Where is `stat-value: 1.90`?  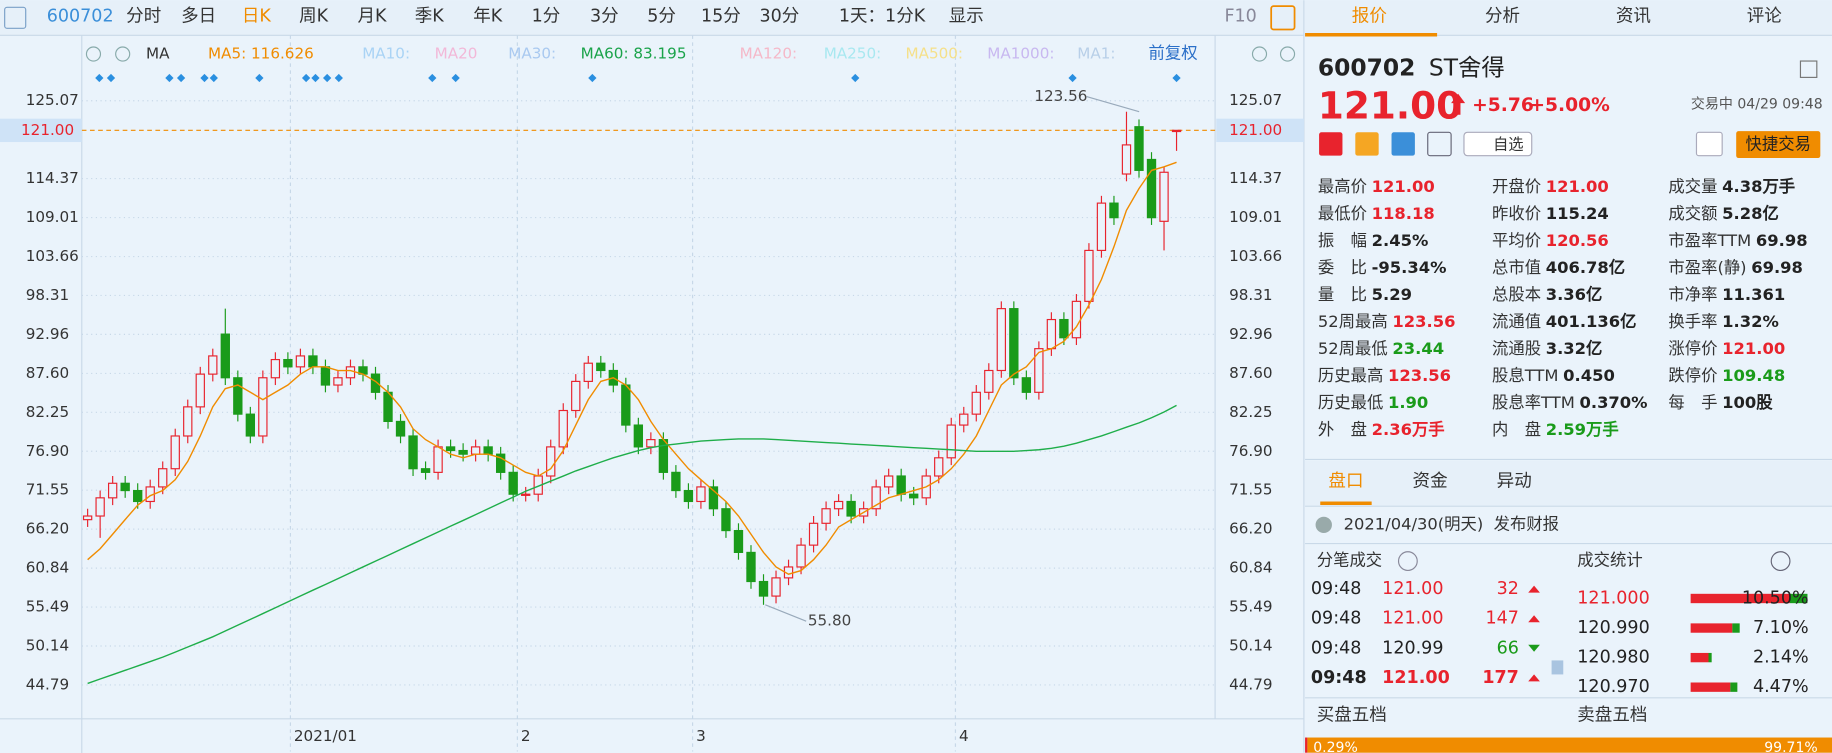
stat-value: 1.90 is located at coordinates (1408, 402).